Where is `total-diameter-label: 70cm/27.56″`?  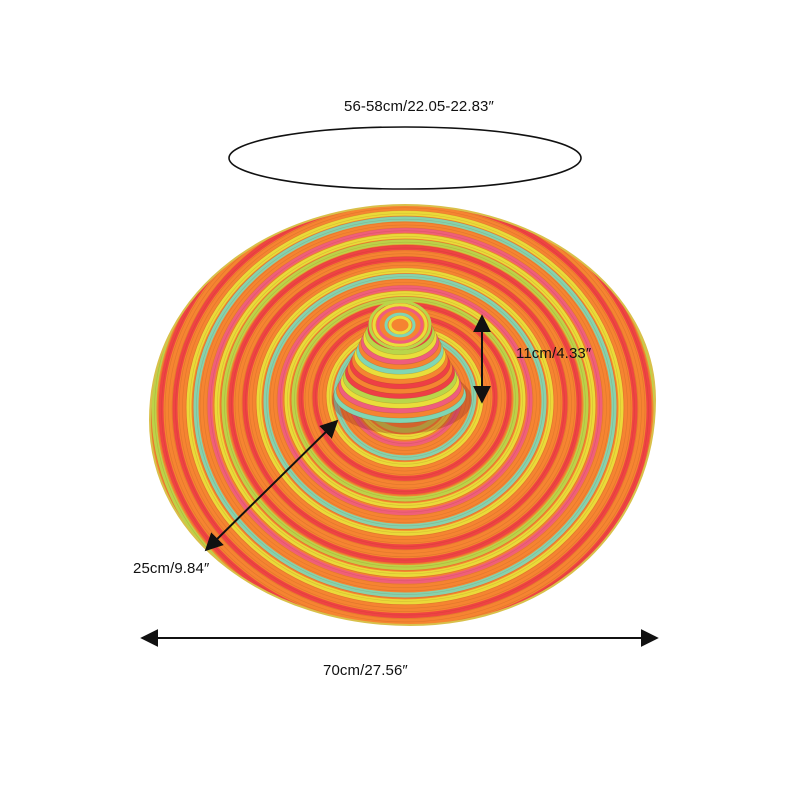
total-diameter-label: 70cm/27.56″ is located at coordinates (365, 670).